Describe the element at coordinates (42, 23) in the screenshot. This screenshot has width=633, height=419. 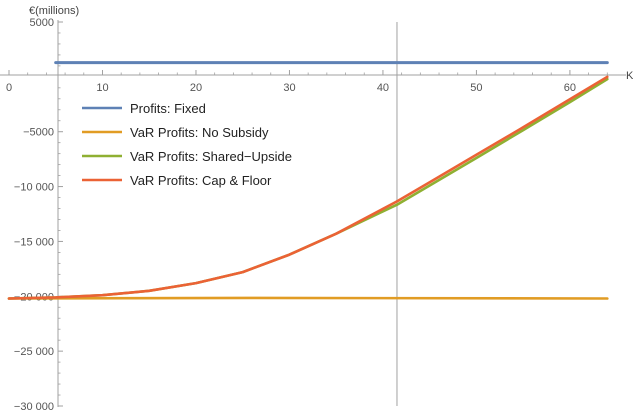
I see `y-tick-label: 5000` at that location.